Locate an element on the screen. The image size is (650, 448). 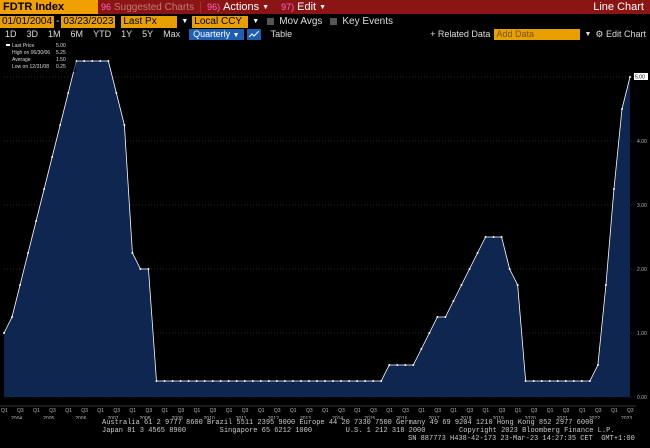
actions-menu: 96) Actions ▼ is located at coordinates (238, 7).